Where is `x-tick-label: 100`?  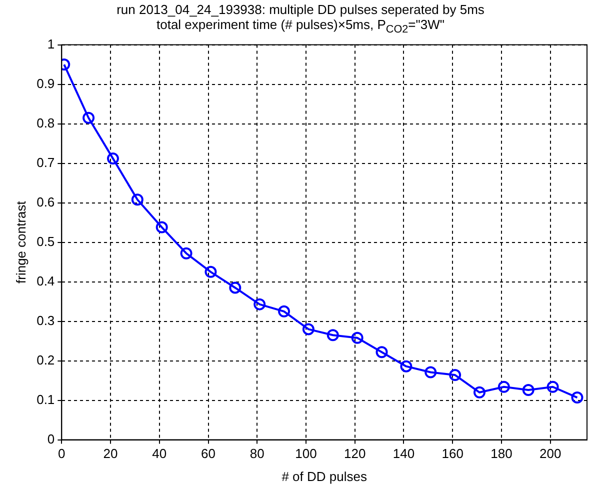
x-tick-label: 100 is located at coordinates (306, 454).